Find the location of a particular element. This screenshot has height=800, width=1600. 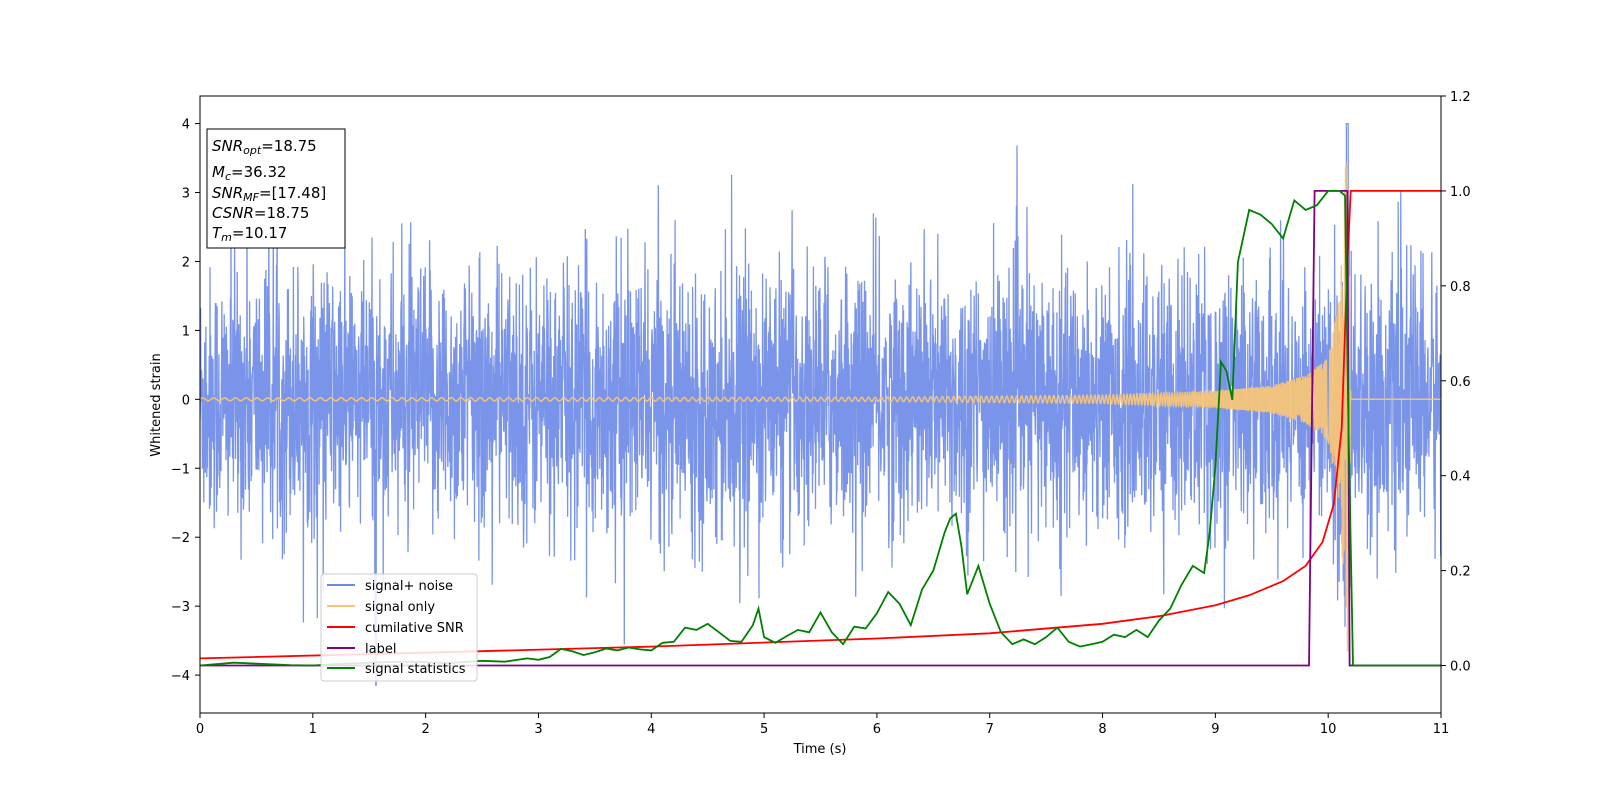

y-left-tick-label: −4 is located at coordinates (180, 676).